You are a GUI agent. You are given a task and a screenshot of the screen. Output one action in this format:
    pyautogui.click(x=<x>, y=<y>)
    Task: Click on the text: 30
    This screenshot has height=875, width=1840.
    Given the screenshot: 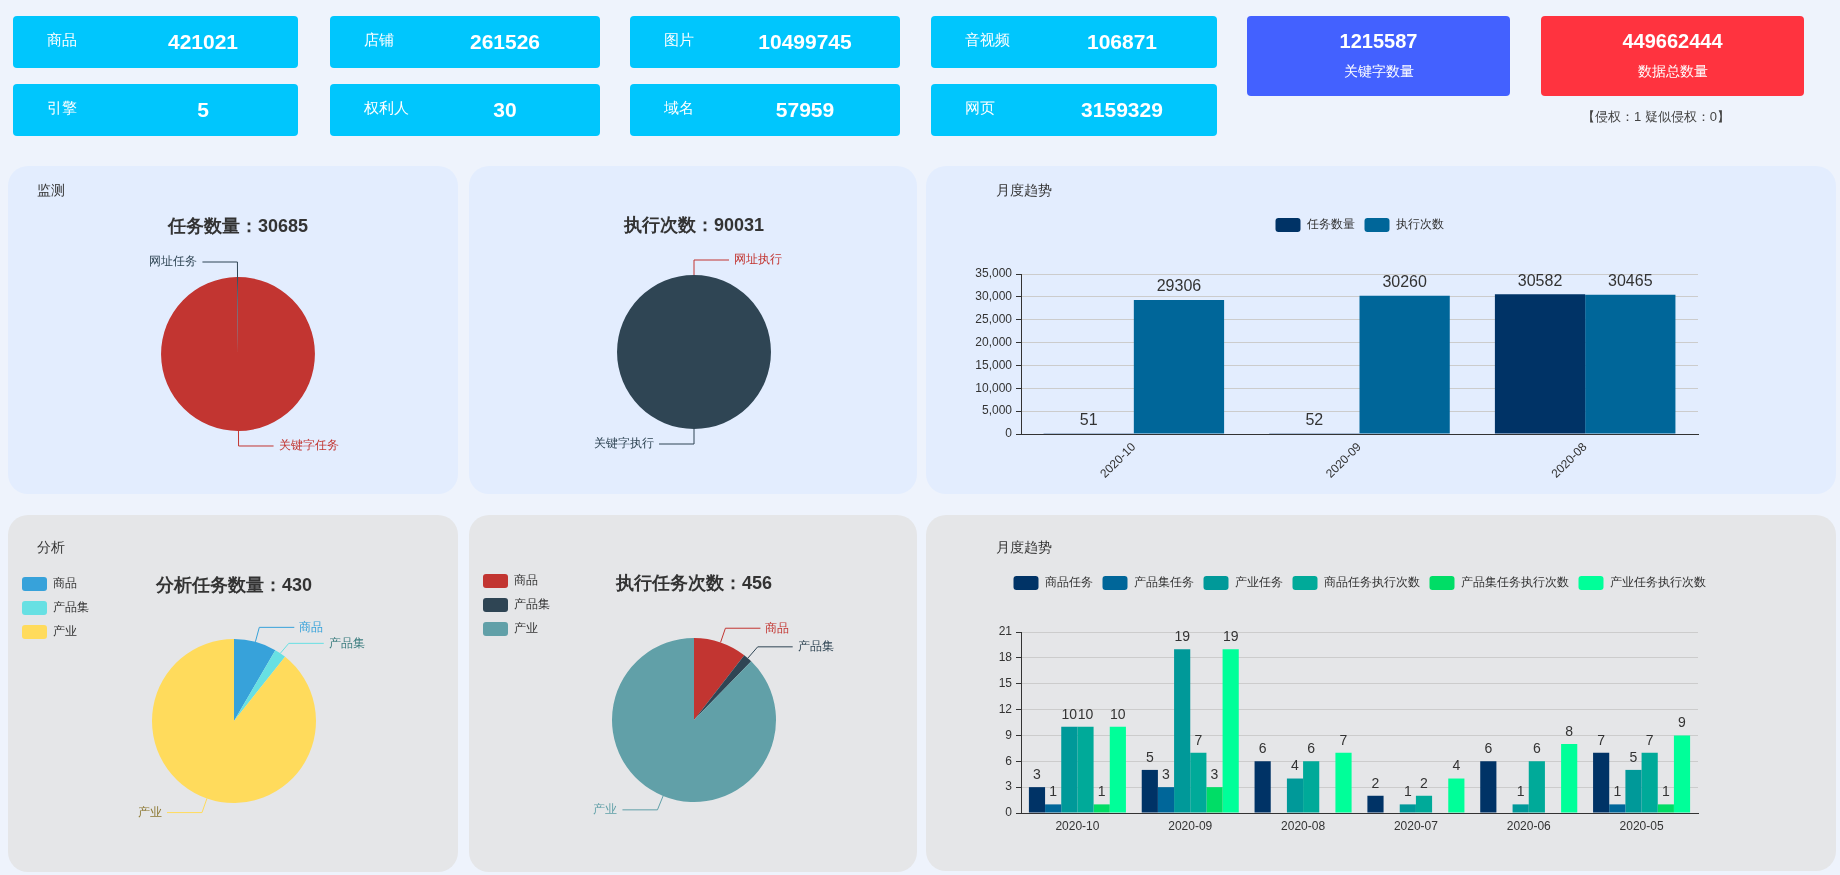 What is the action you would take?
    pyautogui.click(x=505, y=110)
    